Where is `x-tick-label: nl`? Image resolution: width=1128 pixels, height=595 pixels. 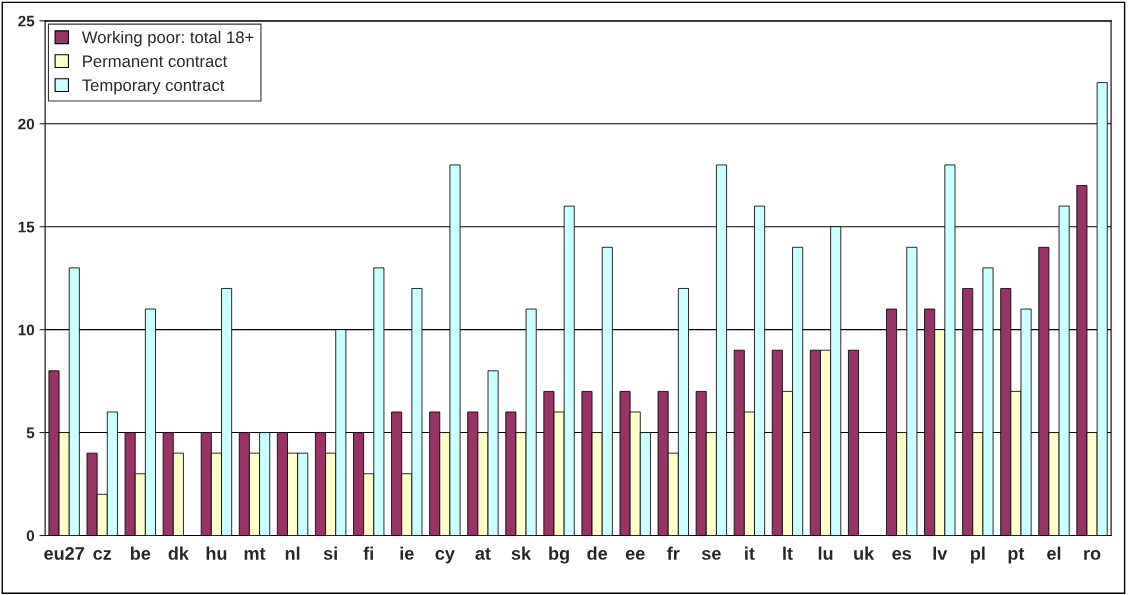 x-tick-label: nl is located at coordinates (292, 553).